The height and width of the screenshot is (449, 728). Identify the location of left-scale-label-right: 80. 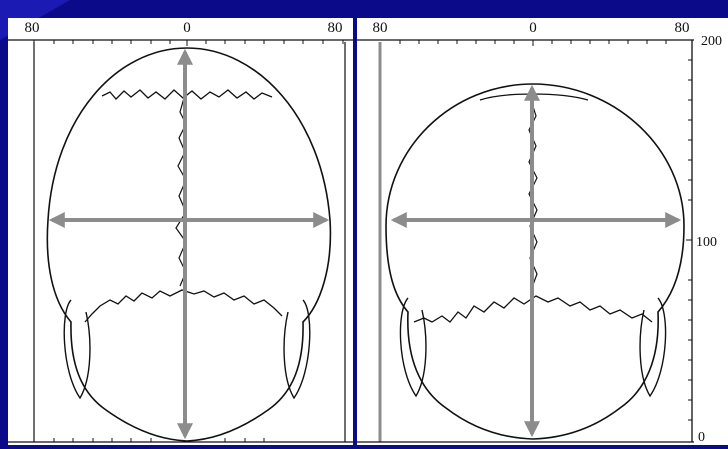
(335, 28).